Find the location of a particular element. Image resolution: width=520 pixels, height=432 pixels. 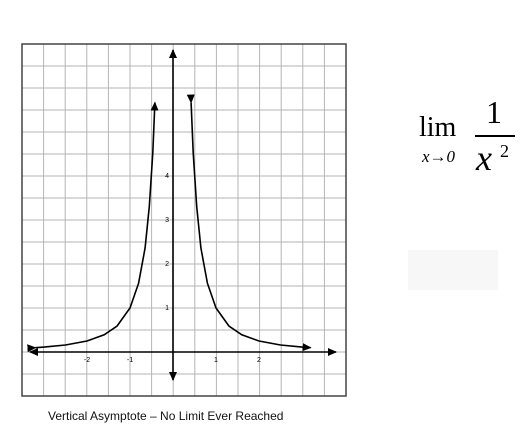

y-tick-label: 4 is located at coordinates (167, 176).